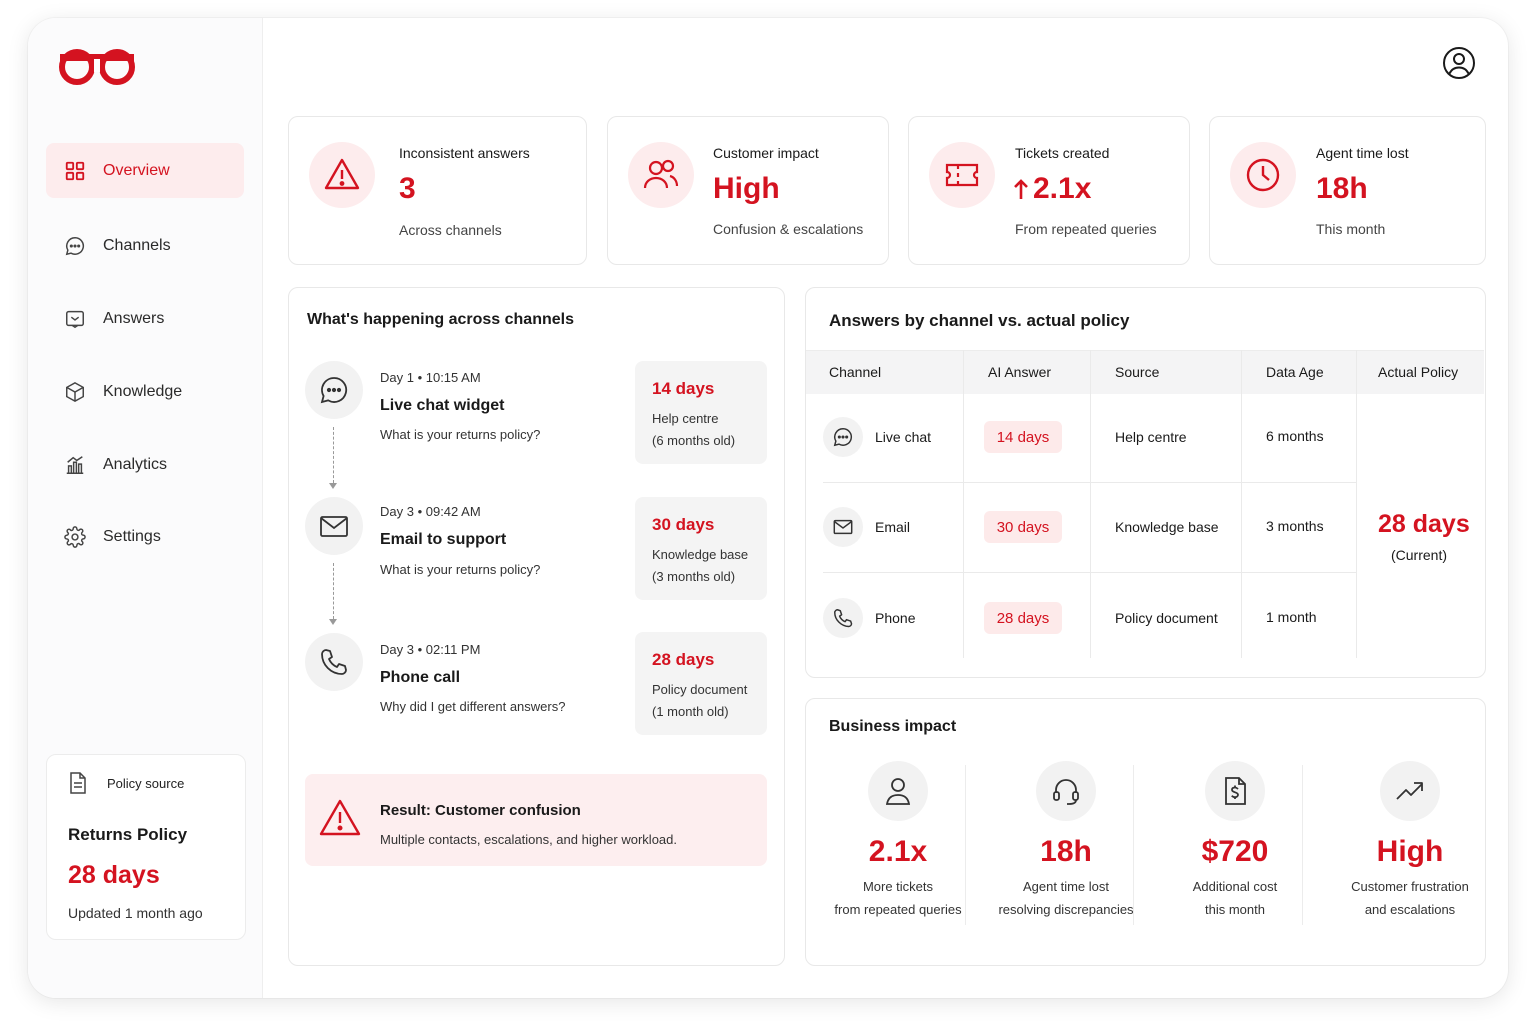  What do you see at coordinates (443, 539) in the screenshot?
I see `event-channel: Email to support` at bounding box center [443, 539].